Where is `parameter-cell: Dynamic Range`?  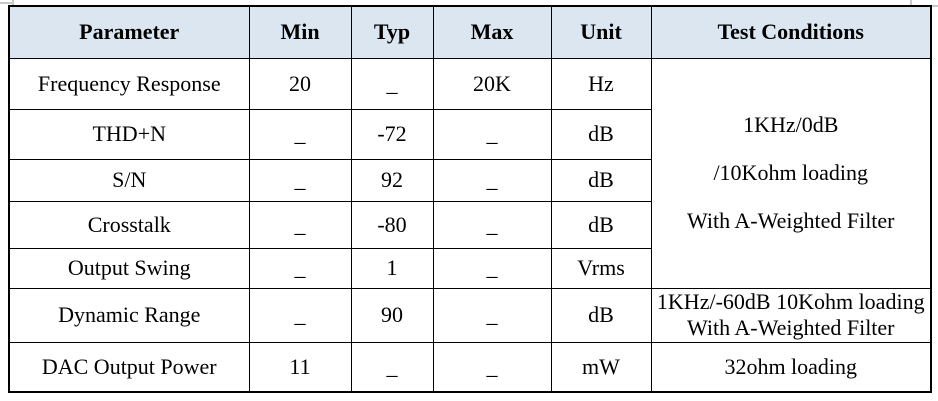 parameter-cell: Dynamic Range is located at coordinates (129, 315).